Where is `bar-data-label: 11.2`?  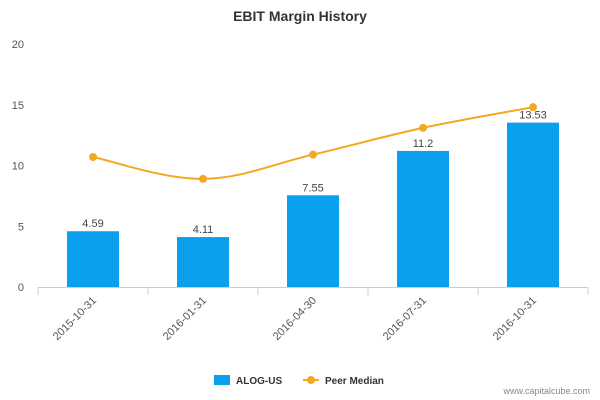 bar-data-label: 11.2 is located at coordinates (423, 144).